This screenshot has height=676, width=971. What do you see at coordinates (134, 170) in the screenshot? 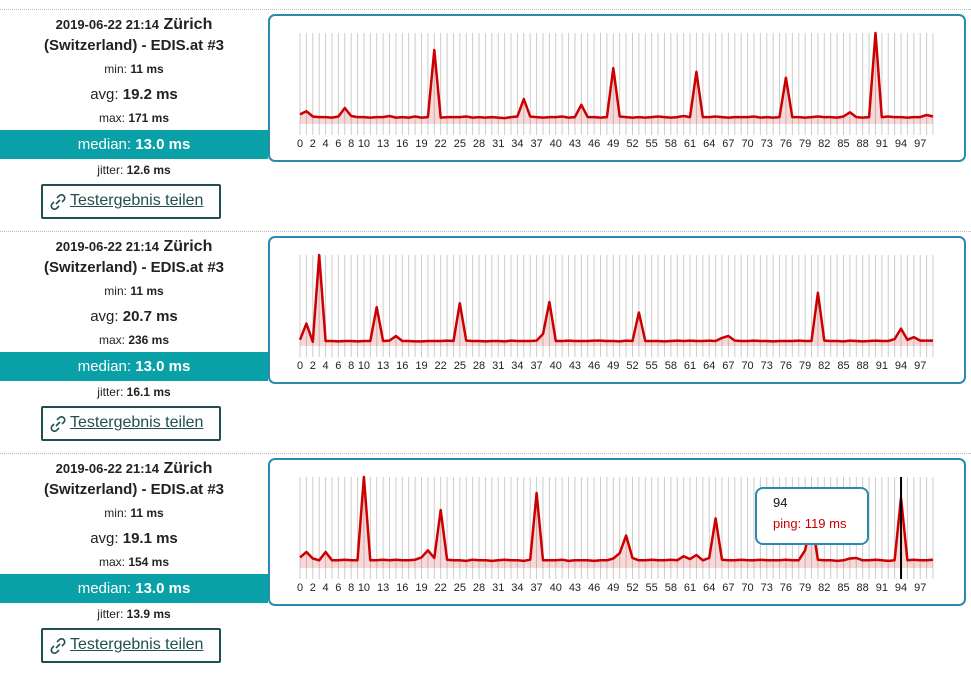
I see `jitter: jitter: 12.6 ms` at bounding box center [134, 170].